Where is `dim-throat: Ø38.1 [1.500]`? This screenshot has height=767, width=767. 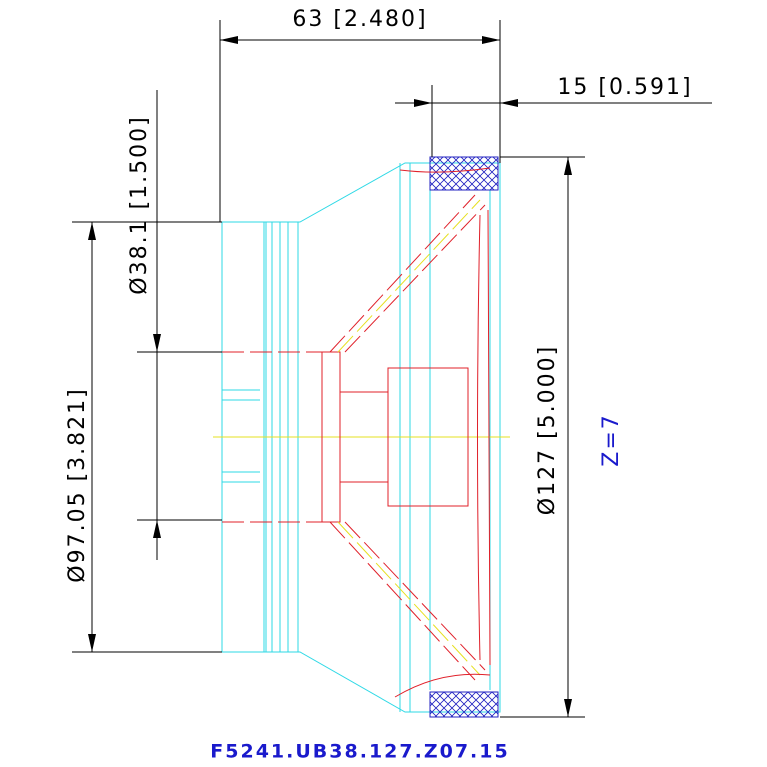 dim-throat: Ø38.1 [1.500] is located at coordinates (139, 204).